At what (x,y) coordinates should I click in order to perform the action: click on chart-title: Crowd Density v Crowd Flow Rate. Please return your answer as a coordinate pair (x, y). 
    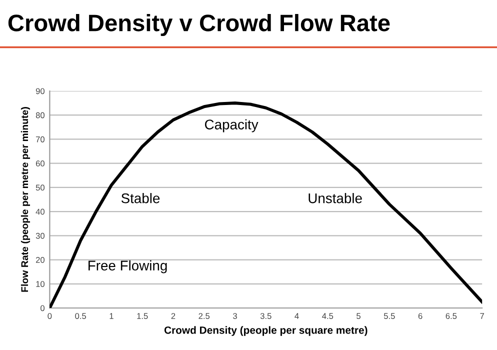
    Looking at the image, I should click on (199, 25).